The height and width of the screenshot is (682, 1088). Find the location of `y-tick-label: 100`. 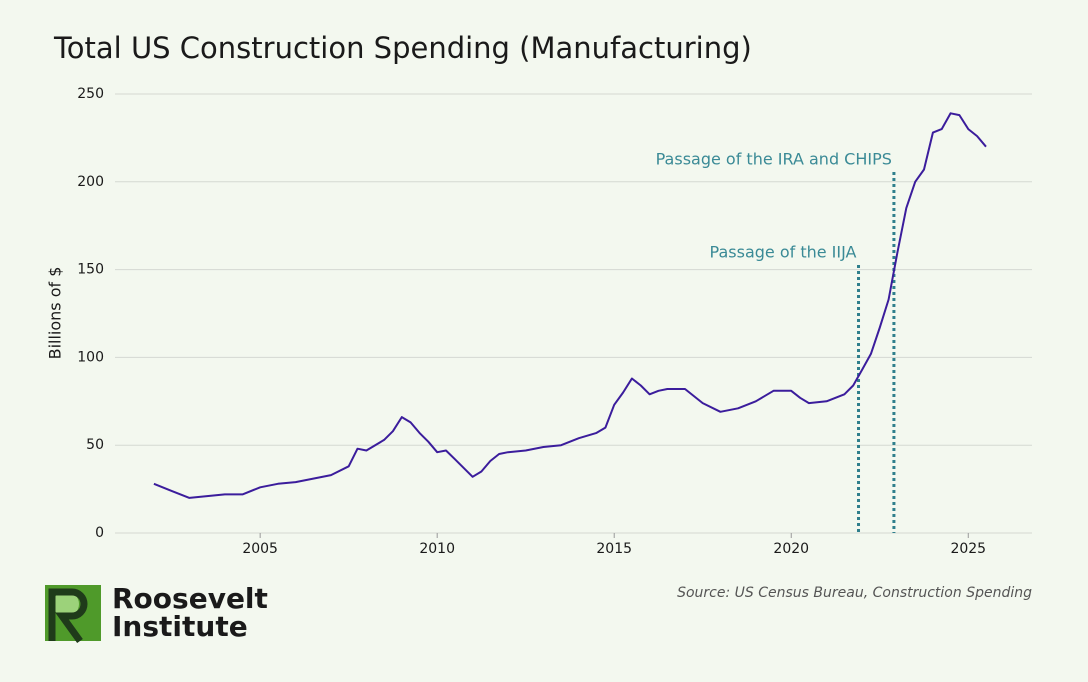

y-tick-label: 100 is located at coordinates (90, 357).